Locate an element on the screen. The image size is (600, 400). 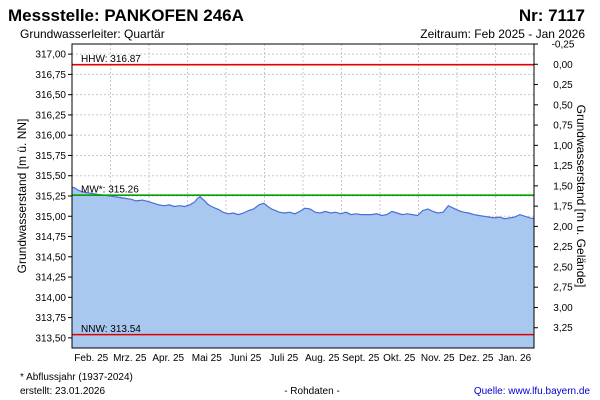
y-tick-label: 316,00 is located at coordinates (50, 136).